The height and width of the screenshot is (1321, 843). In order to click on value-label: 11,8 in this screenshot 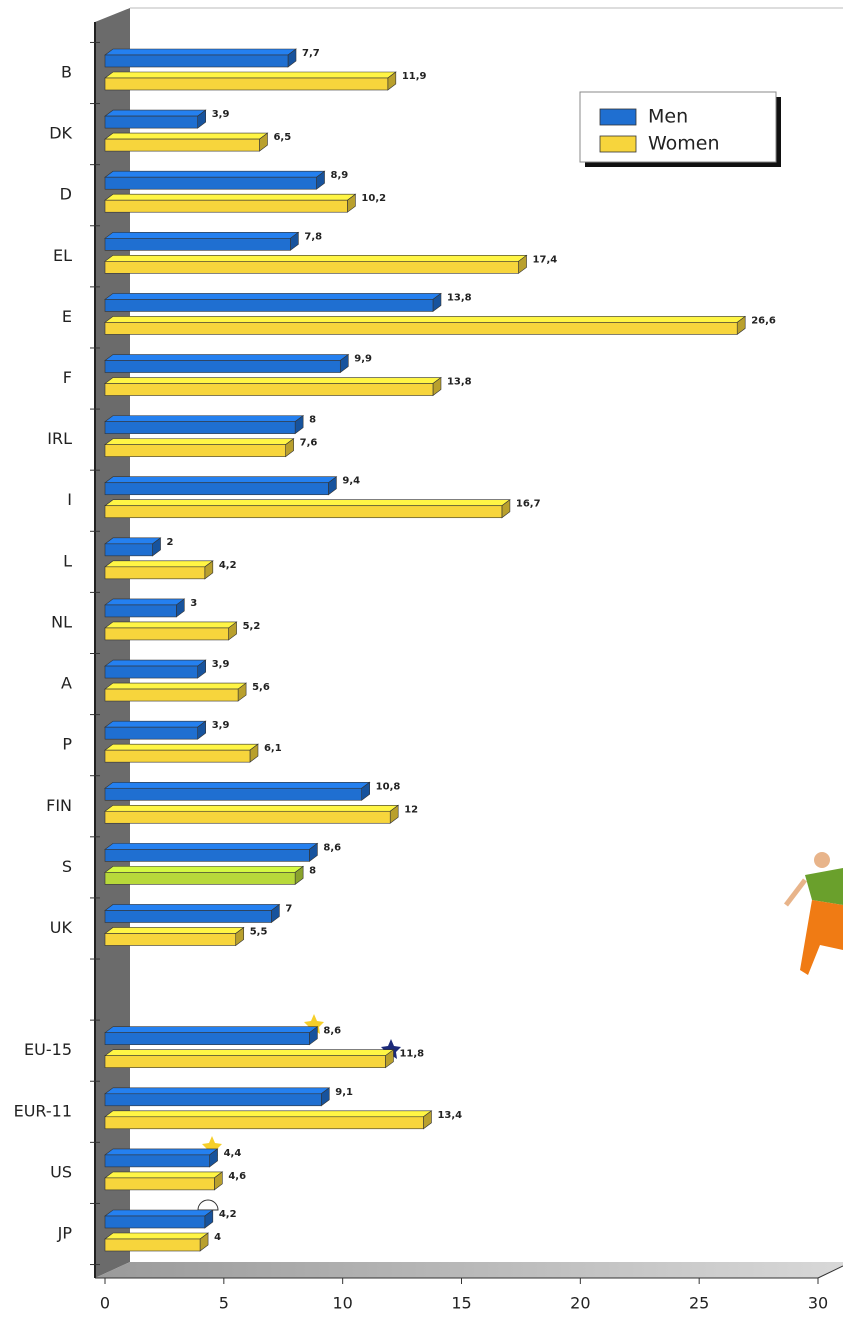, I will do `click(411, 1054)`.